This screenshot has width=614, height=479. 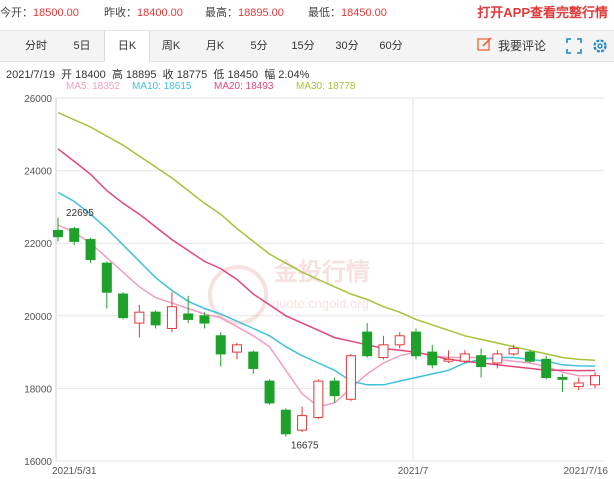 I want to click on y-tick-label: 24000, so click(x=38, y=172).